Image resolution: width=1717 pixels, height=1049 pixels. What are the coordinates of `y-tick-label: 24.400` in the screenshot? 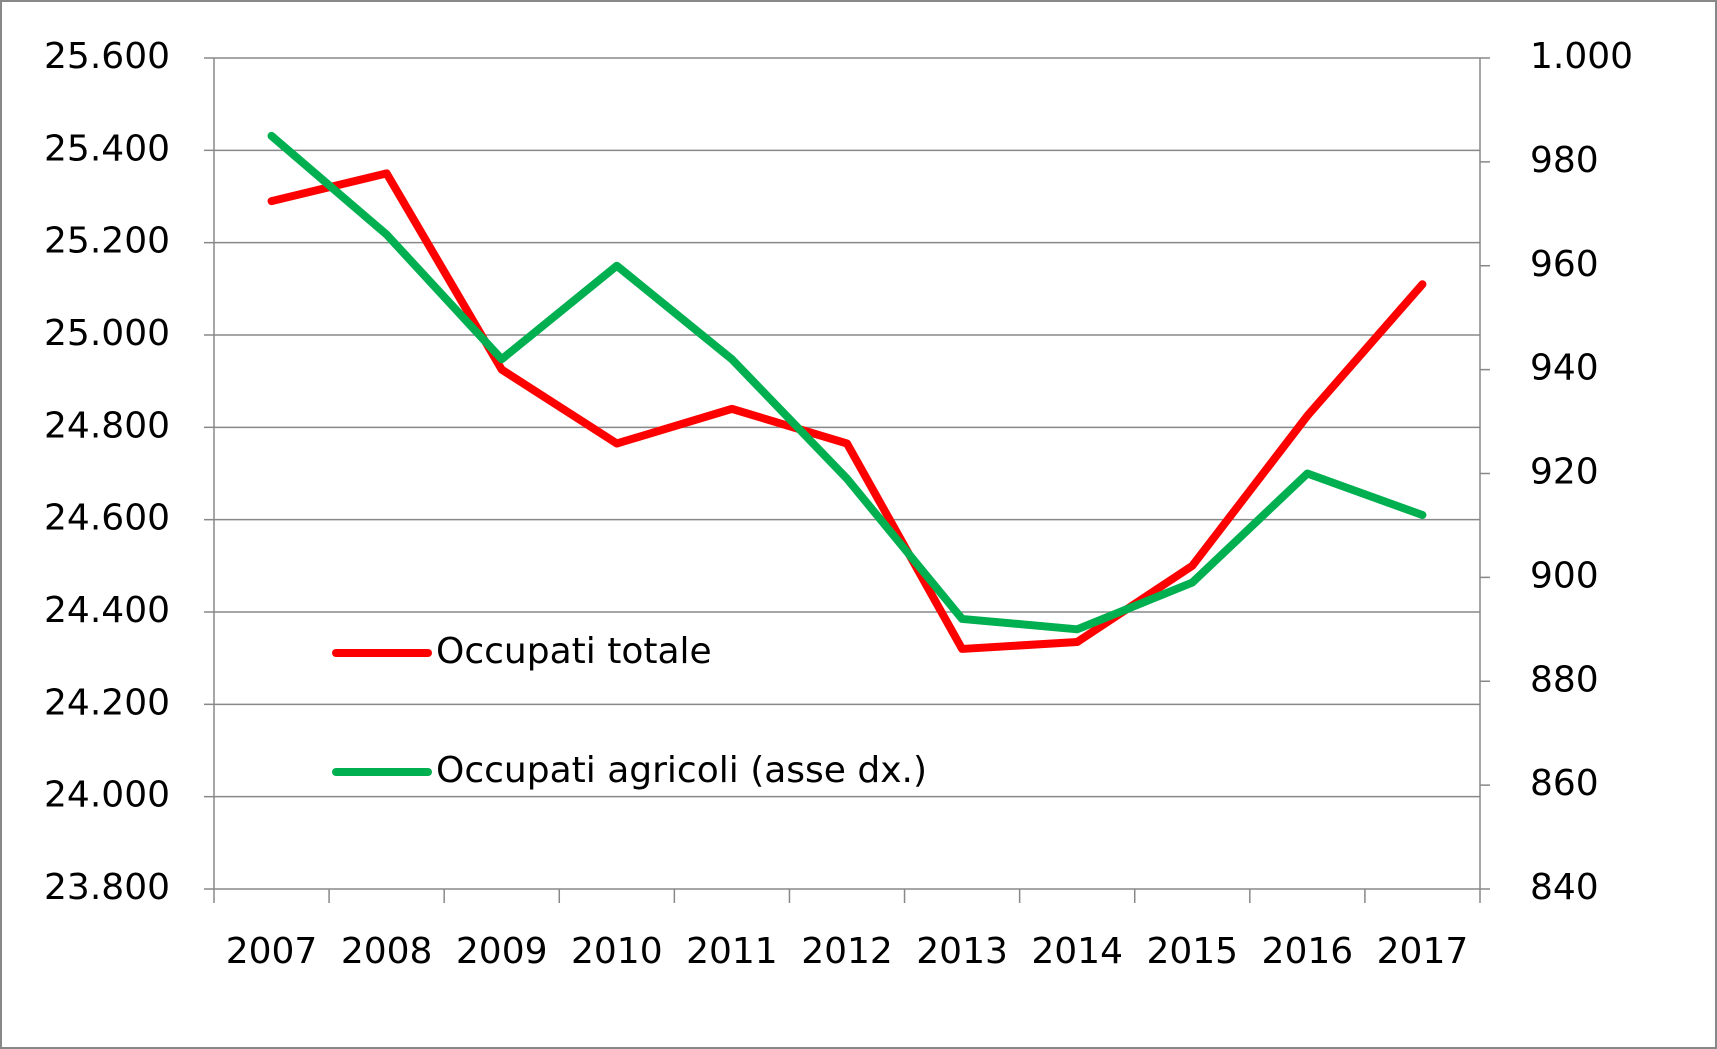 It's located at (107, 610).